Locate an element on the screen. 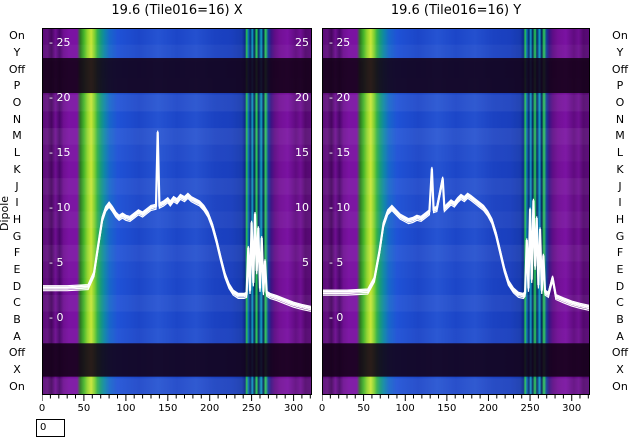 This screenshot has width=640, height=440. inner-db-tick-right: 5 is located at coordinates (305, 262).